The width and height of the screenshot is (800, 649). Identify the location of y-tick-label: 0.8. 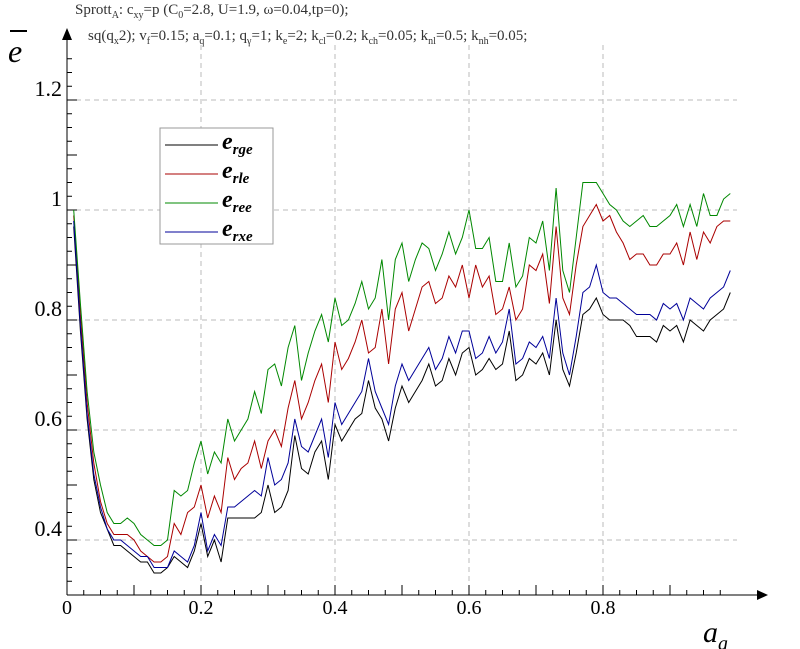
(49, 308).